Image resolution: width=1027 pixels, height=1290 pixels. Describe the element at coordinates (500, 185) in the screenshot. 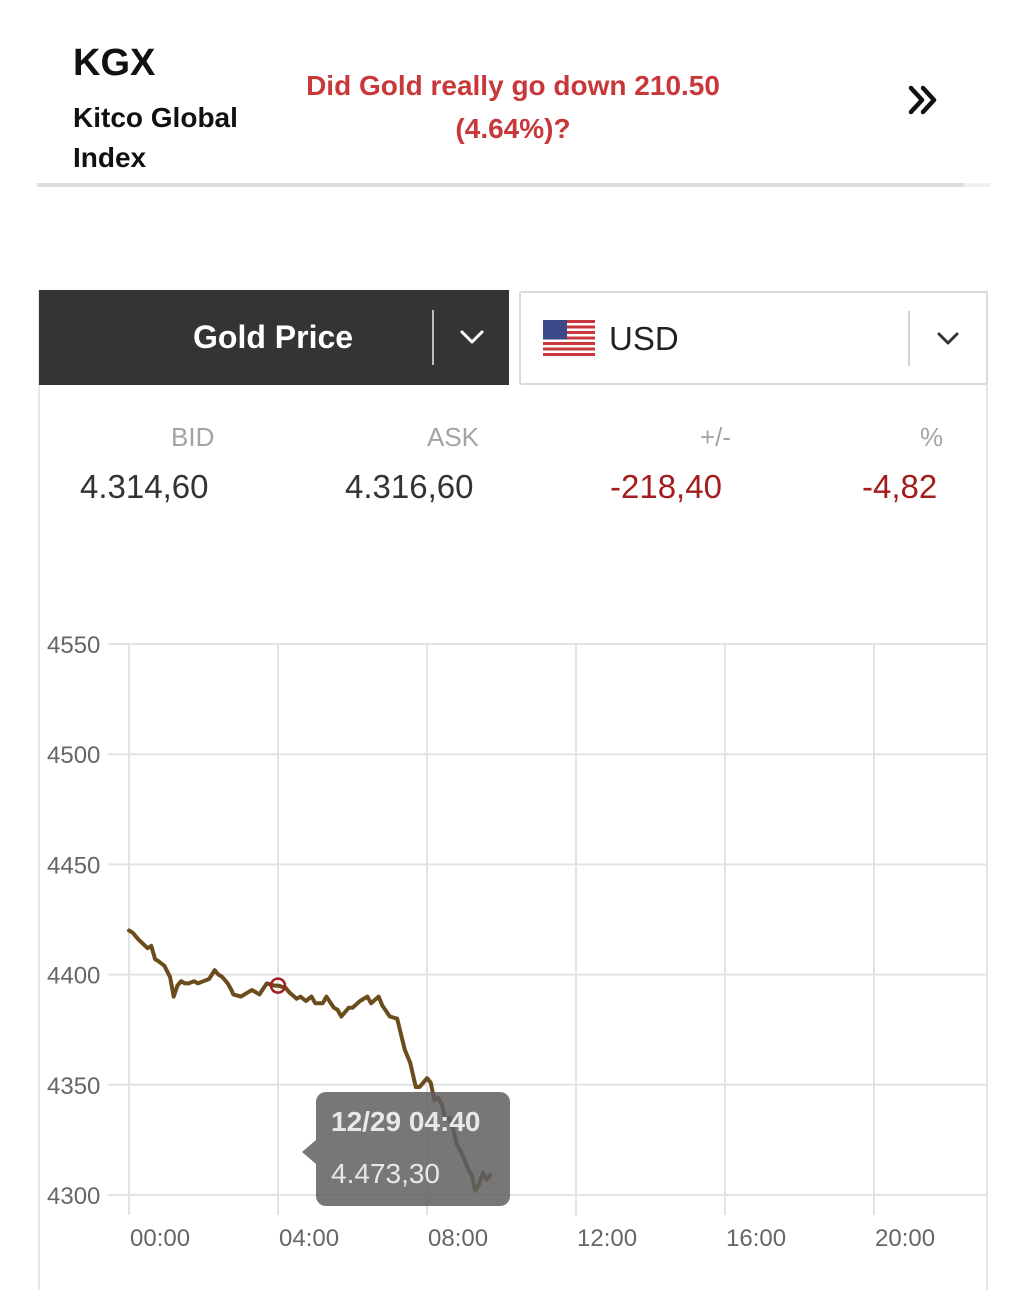

I see `header-divider` at that location.